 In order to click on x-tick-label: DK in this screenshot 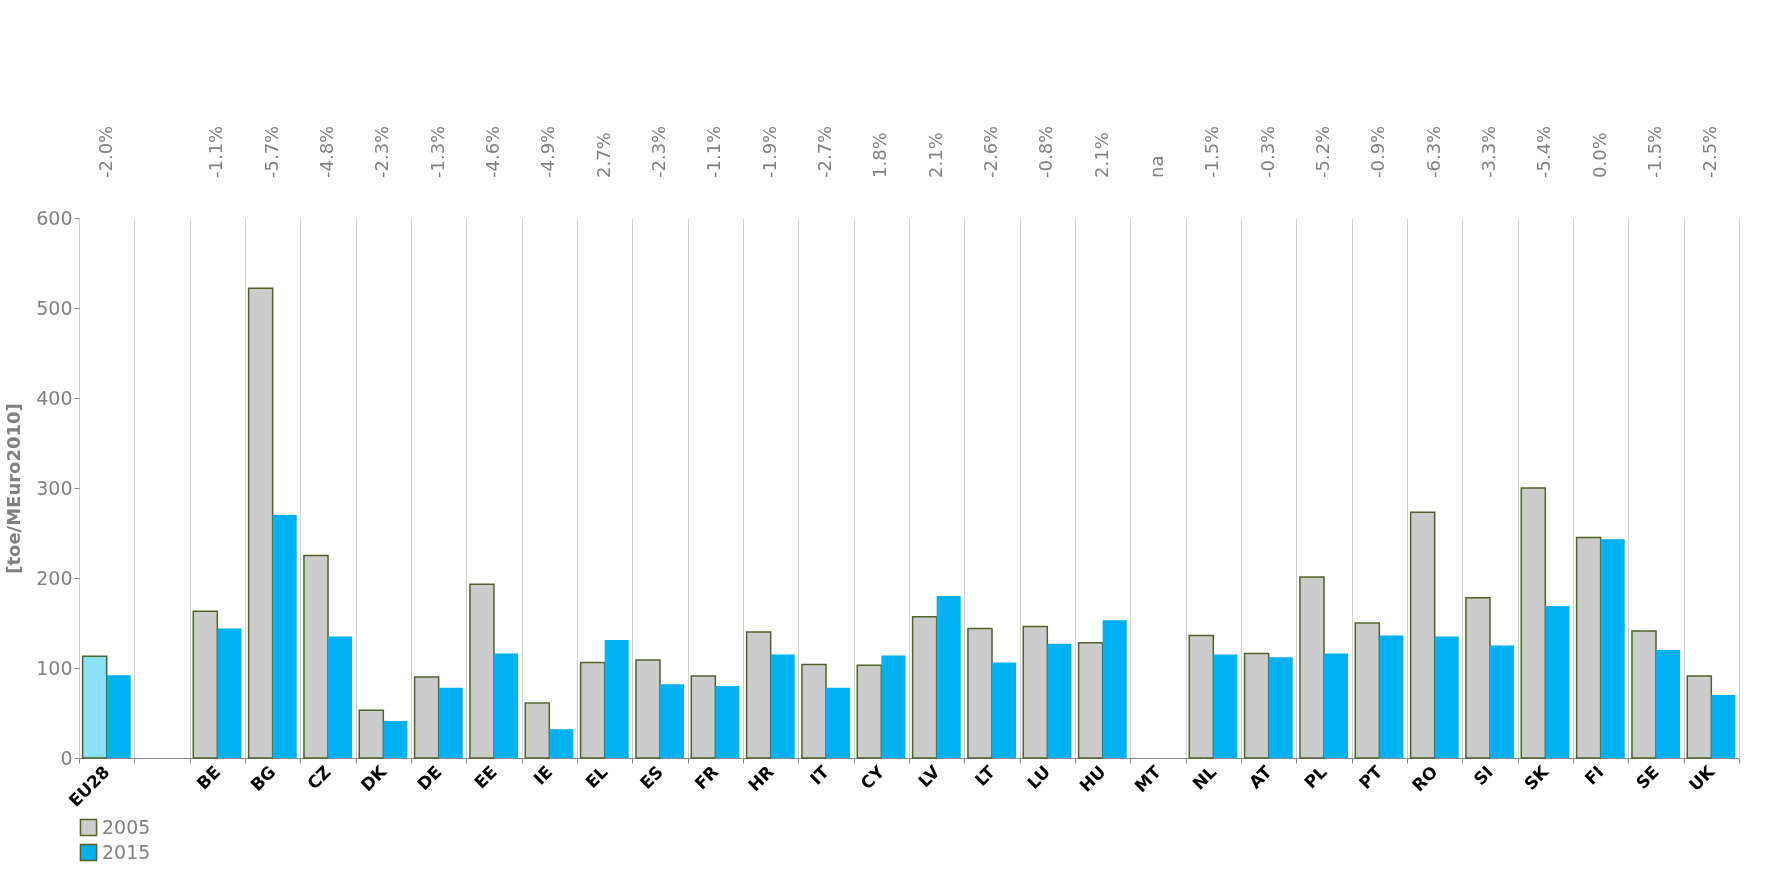, I will do `click(373, 778)`.